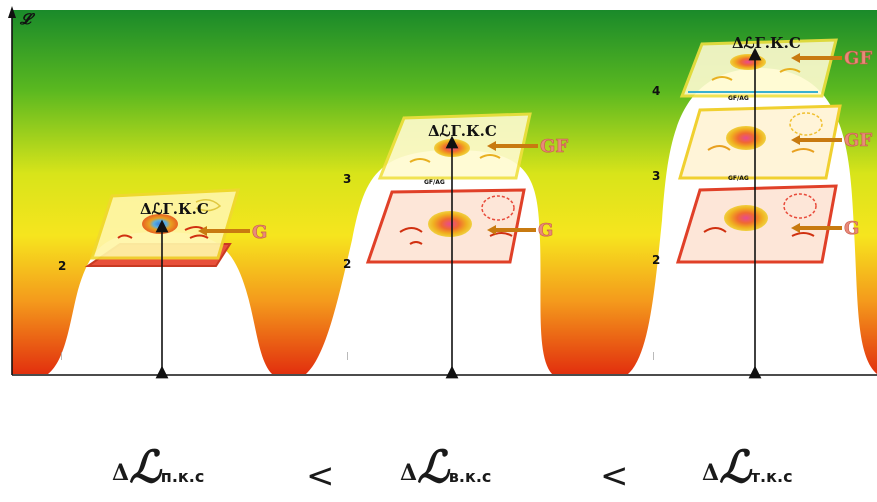 The height and width of the screenshot is (502, 877). What do you see at coordinates (735, 467) in the screenshot?
I see `formula-L-3: ℒ` at bounding box center [735, 467].